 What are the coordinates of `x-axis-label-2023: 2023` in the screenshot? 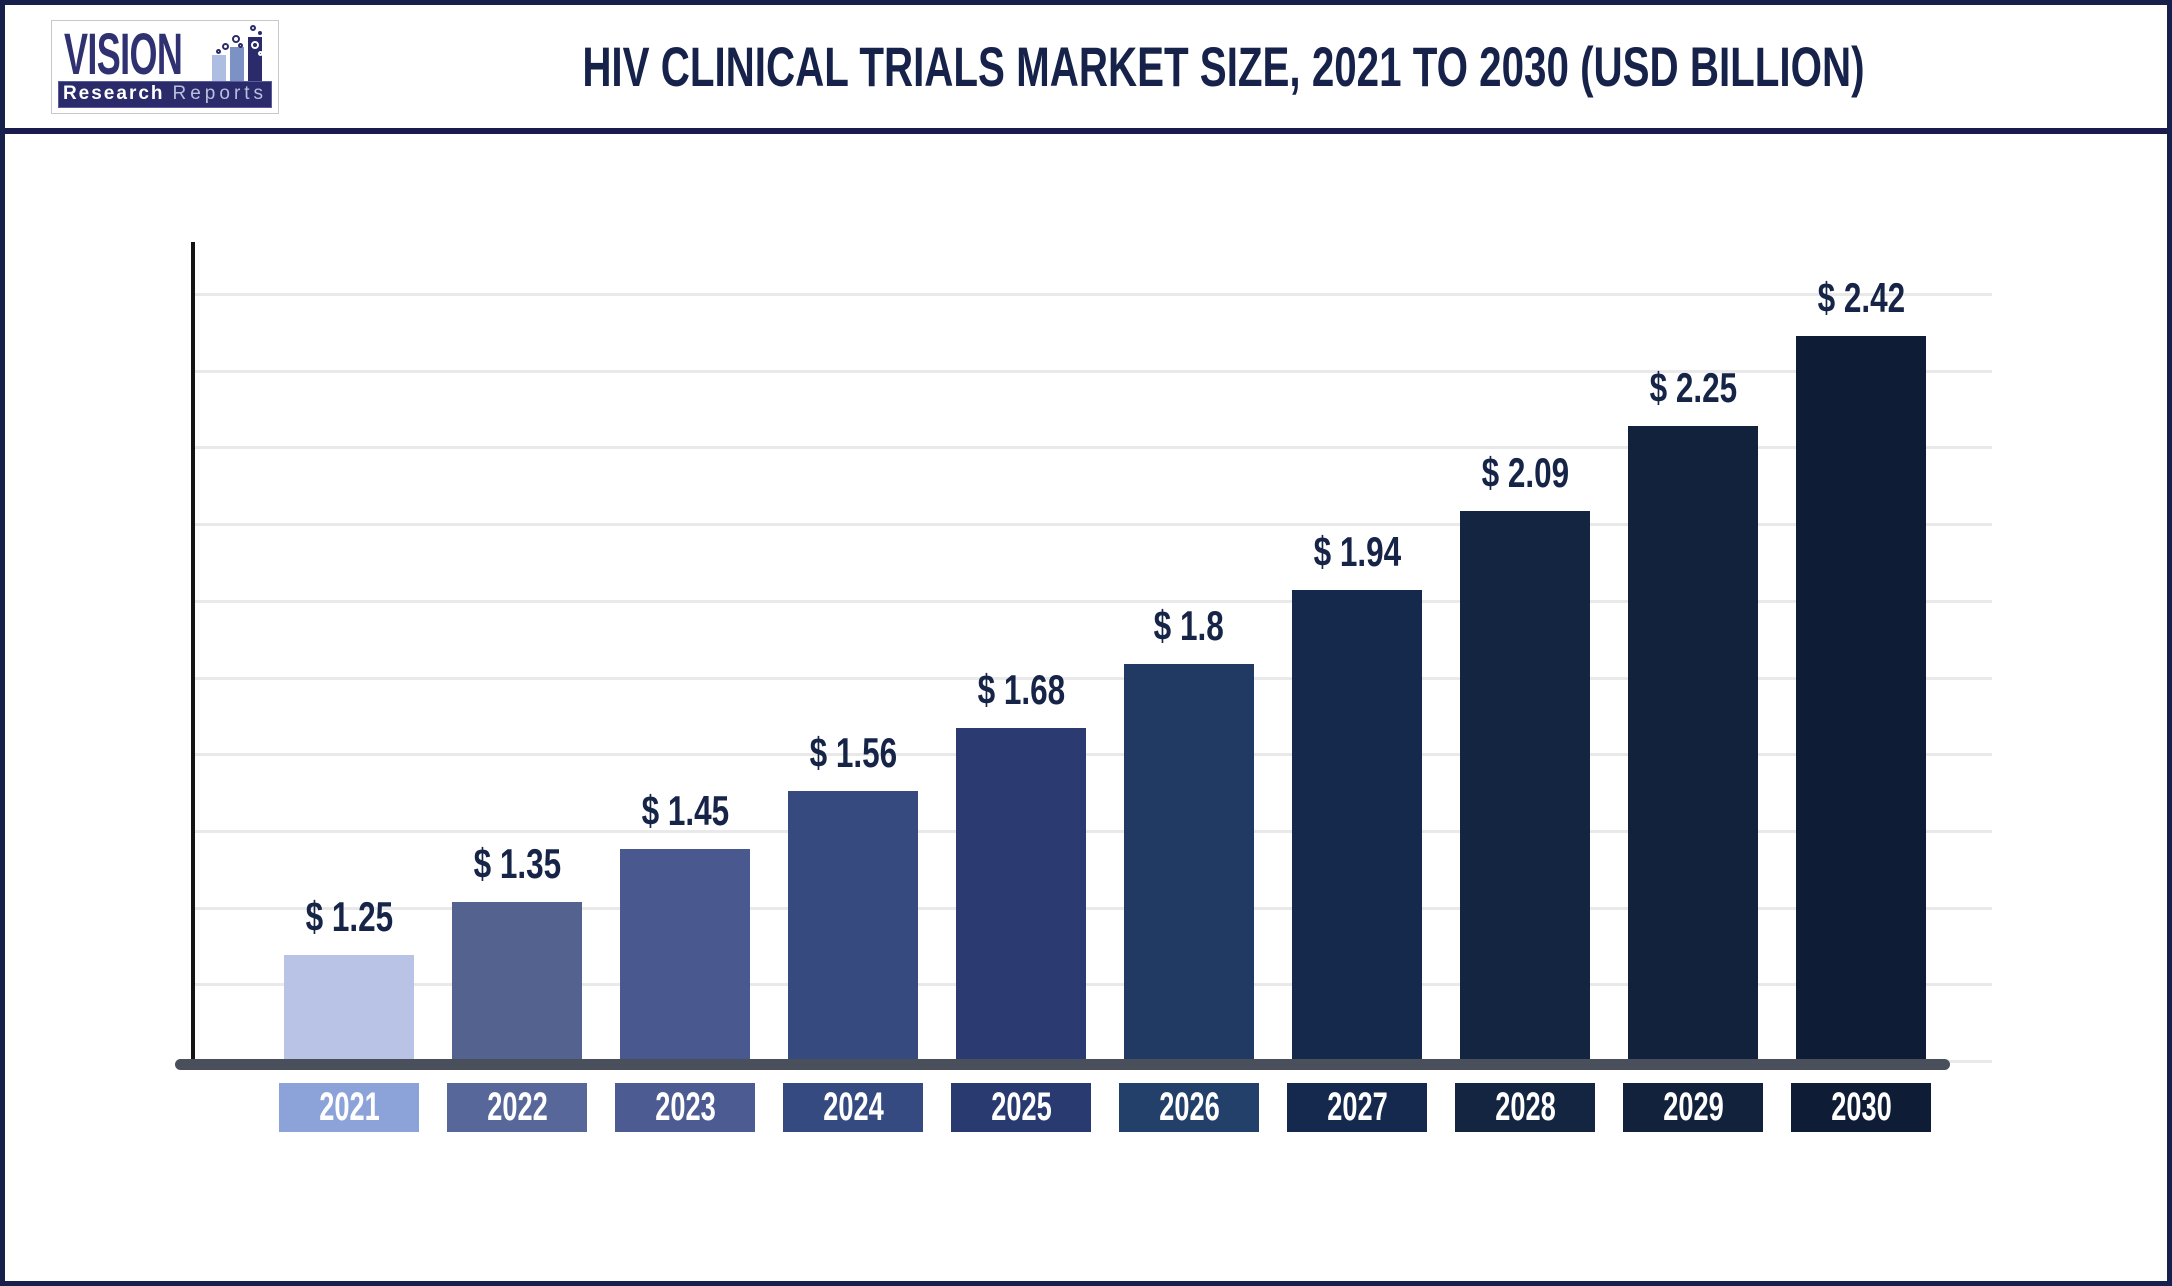 It's located at (685, 1107).